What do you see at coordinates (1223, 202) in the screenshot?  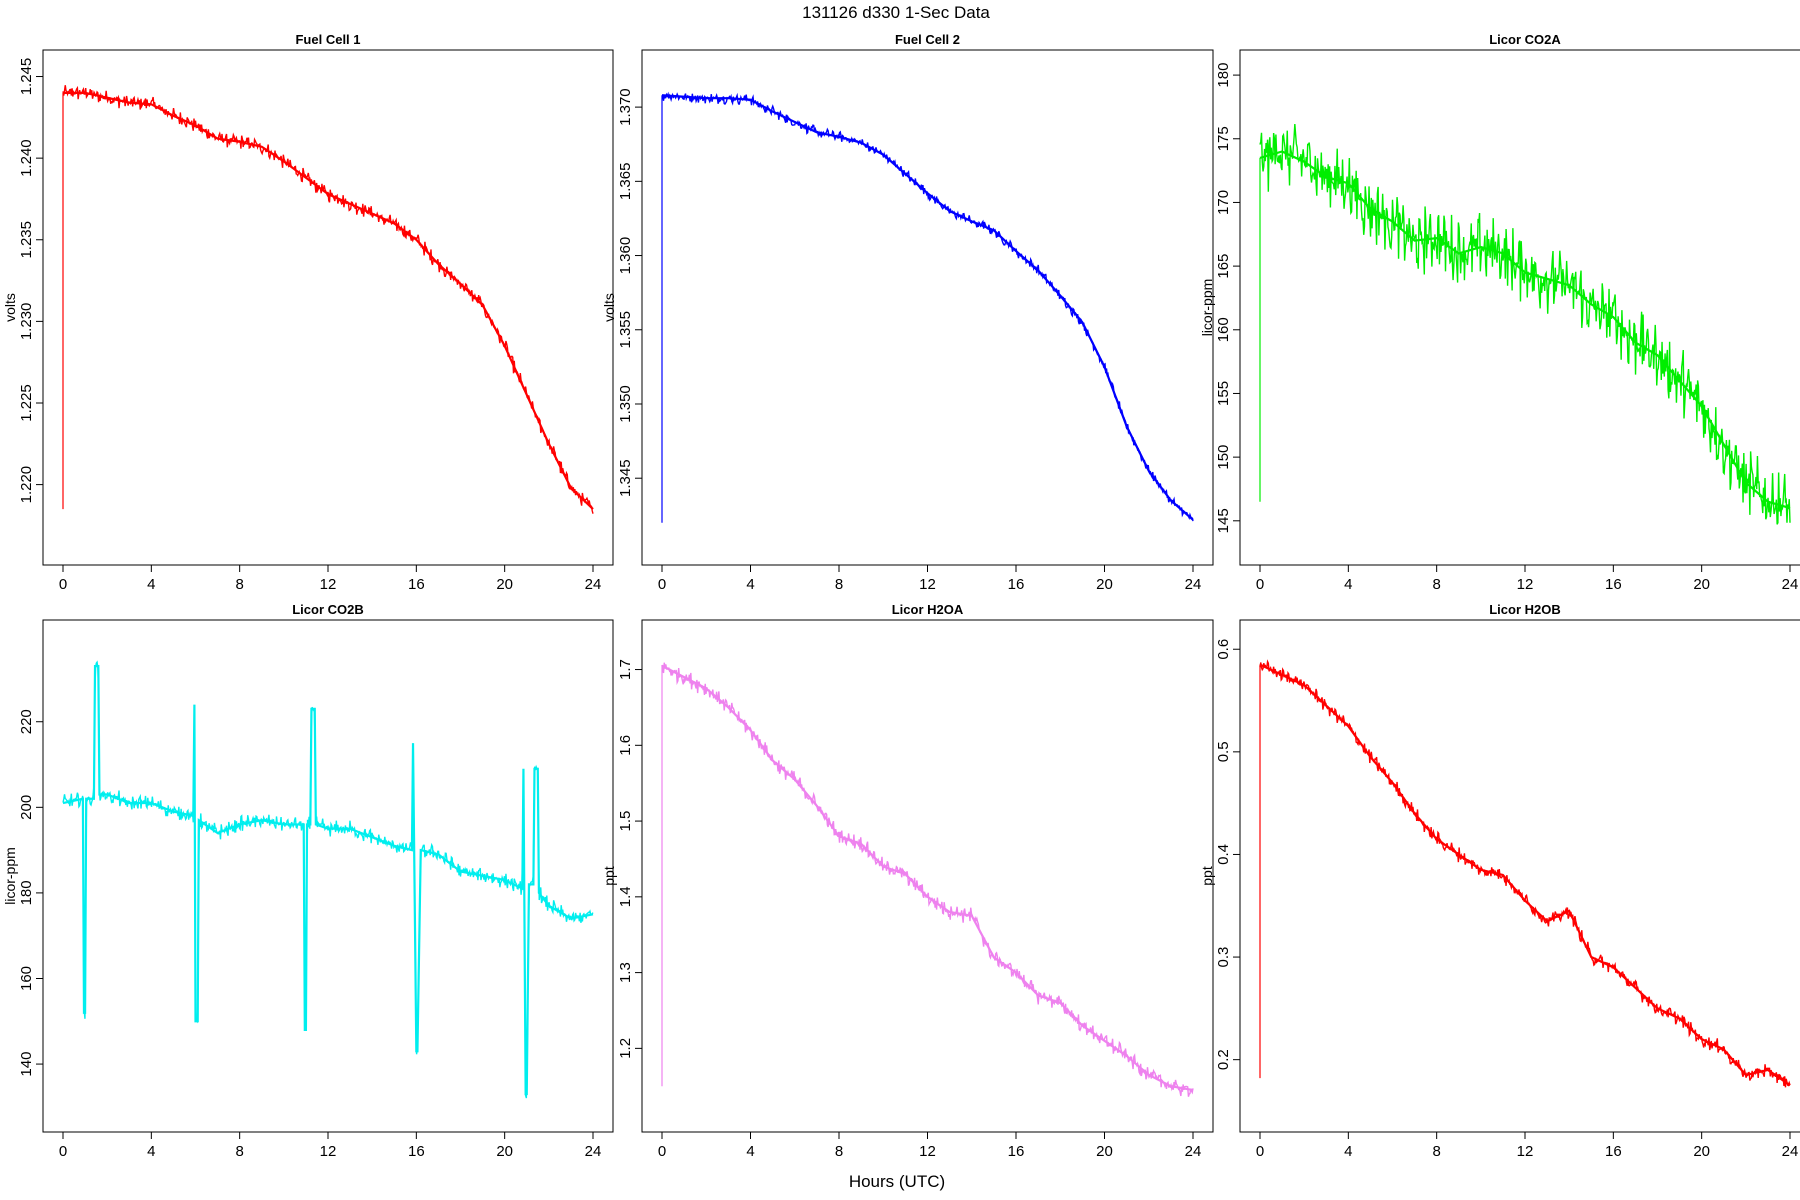 I see `y-tick-label: 170` at bounding box center [1223, 202].